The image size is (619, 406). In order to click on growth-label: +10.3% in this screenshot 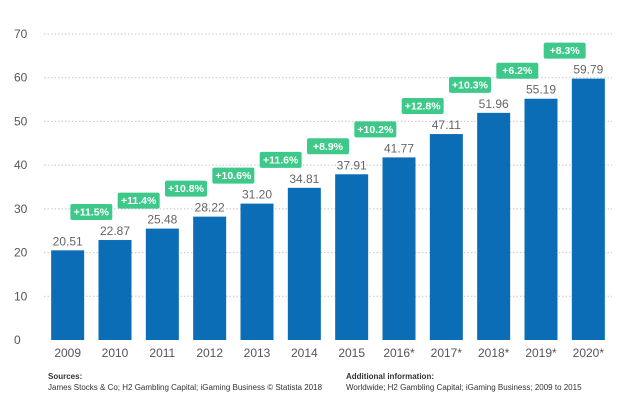, I will do `click(470, 85)`.